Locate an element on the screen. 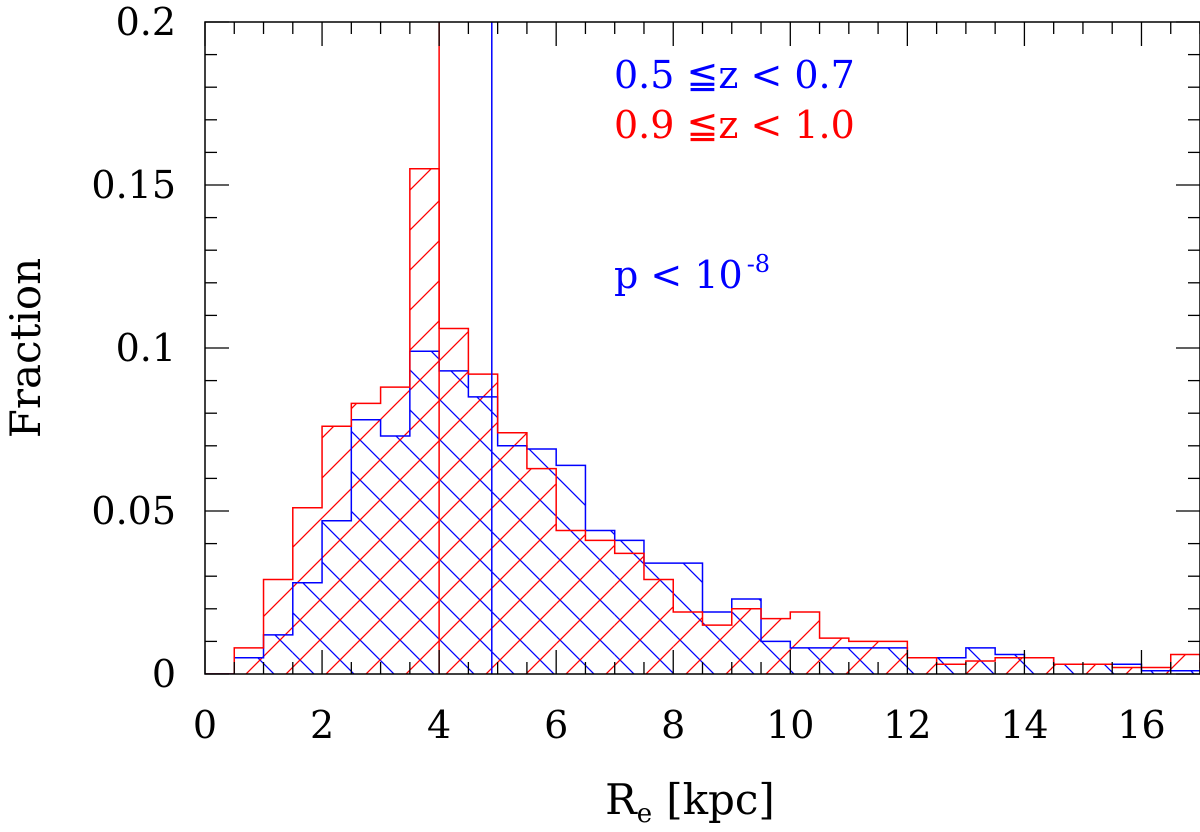  median-lines is located at coordinates (465, 348).